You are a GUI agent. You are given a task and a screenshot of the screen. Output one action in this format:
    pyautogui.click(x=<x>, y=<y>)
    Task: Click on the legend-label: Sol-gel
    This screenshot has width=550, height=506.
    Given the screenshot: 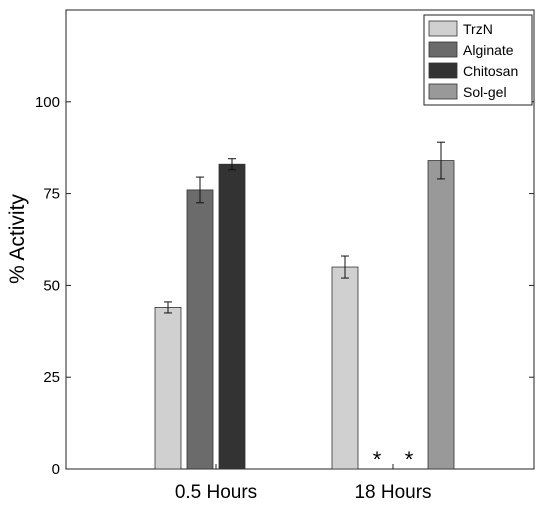 What is the action you would take?
    pyautogui.click(x=485, y=92)
    